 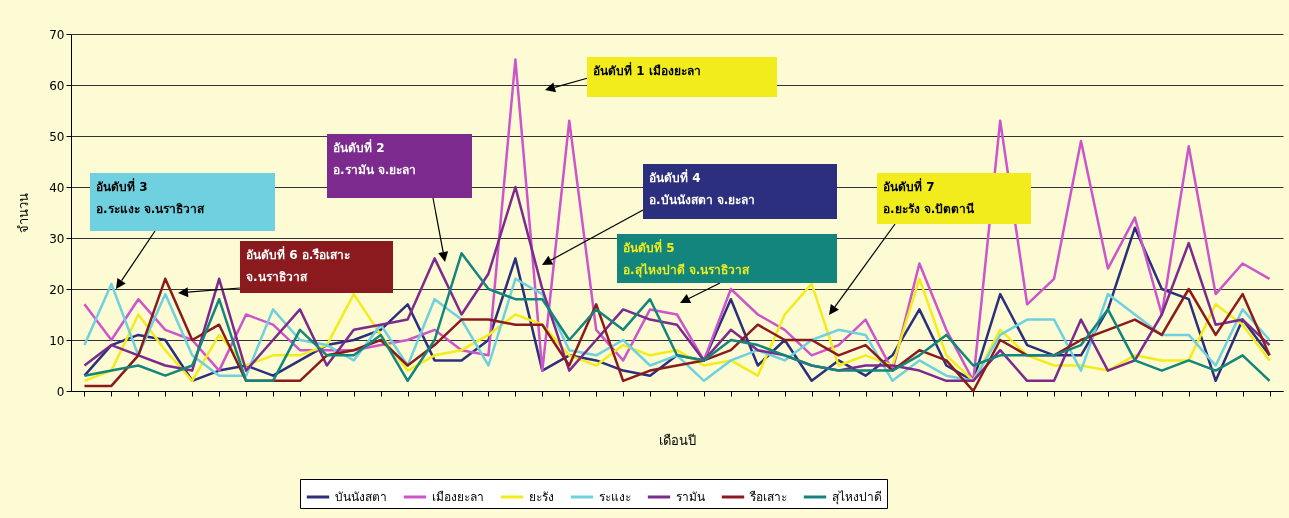 I want to click on x-axis-title: เดือนปี, so click(x=677, y=440).